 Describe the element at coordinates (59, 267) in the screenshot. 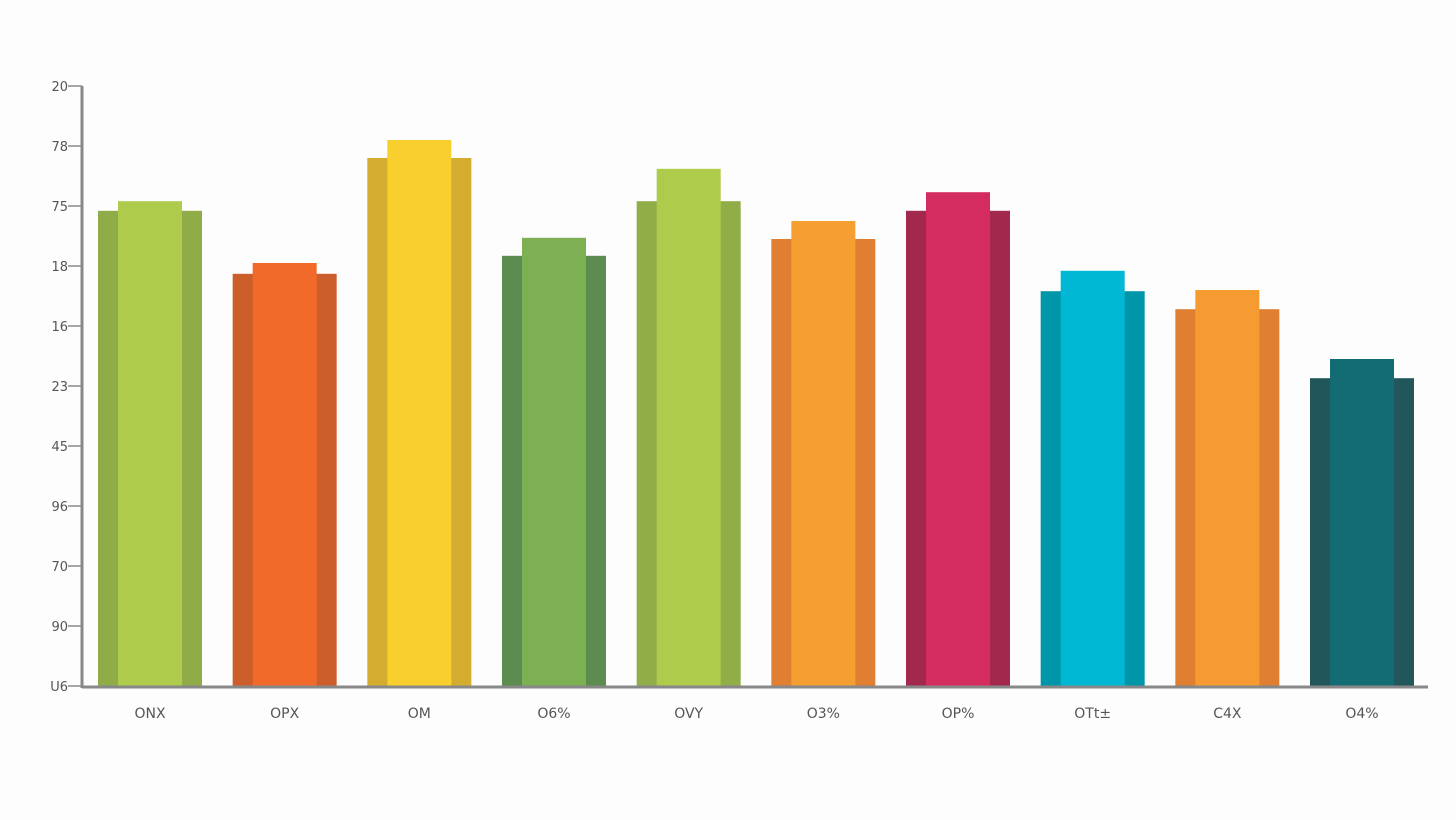

I see `y-tick-label: 18` at that location.